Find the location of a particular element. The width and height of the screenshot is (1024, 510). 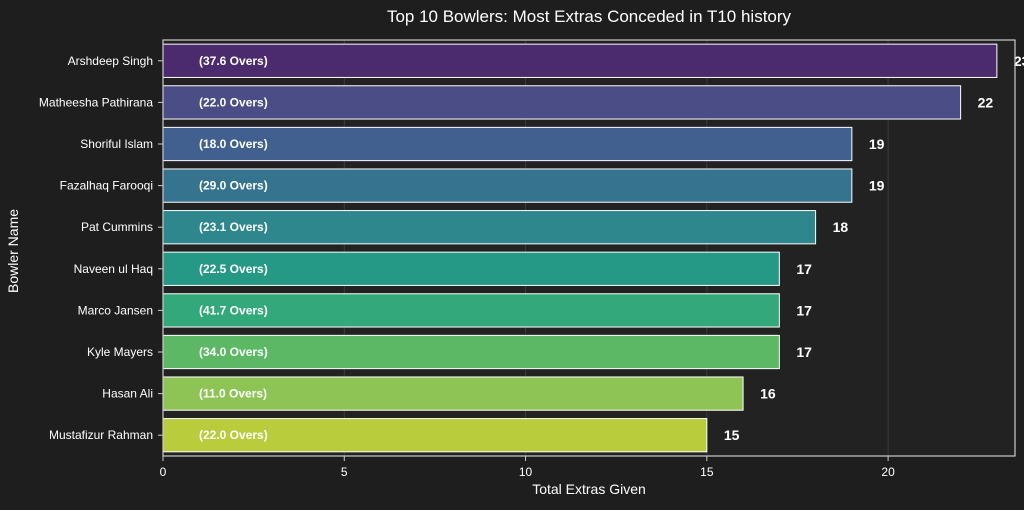

bar-value-label: 16 is located at coordinates (768, 394).